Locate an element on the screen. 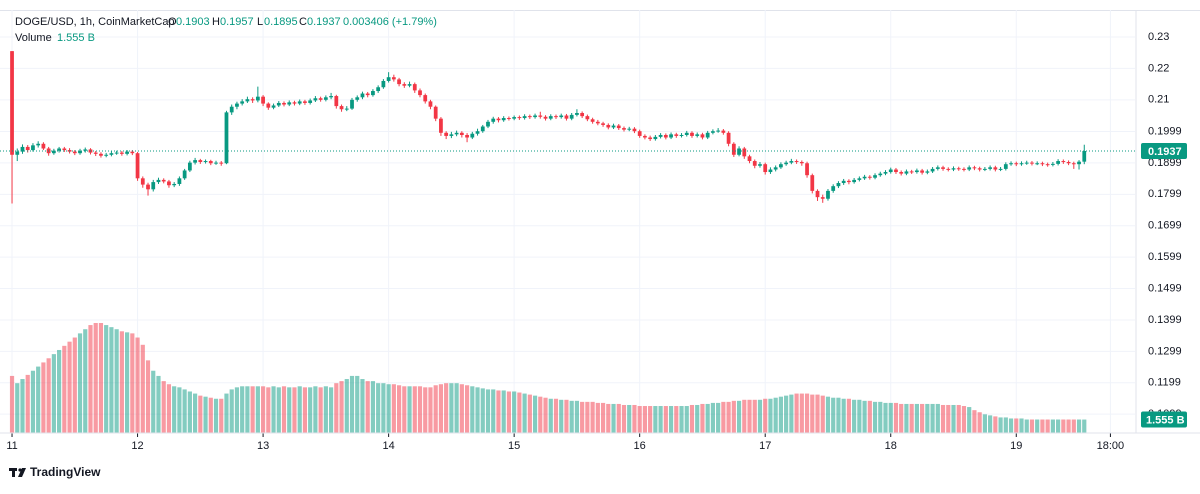  y-tick-label: 0.1699 is located at coordinates (1165, 226).